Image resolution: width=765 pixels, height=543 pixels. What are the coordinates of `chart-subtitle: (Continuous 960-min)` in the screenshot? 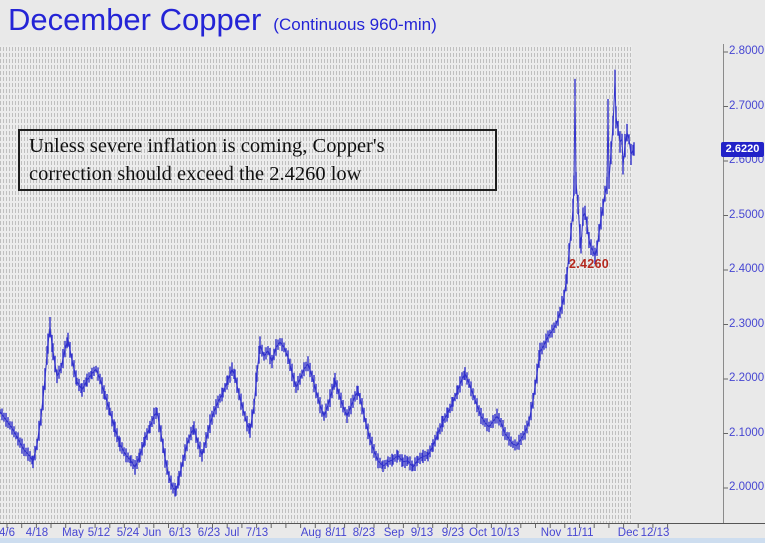 It's located at (355, 24).